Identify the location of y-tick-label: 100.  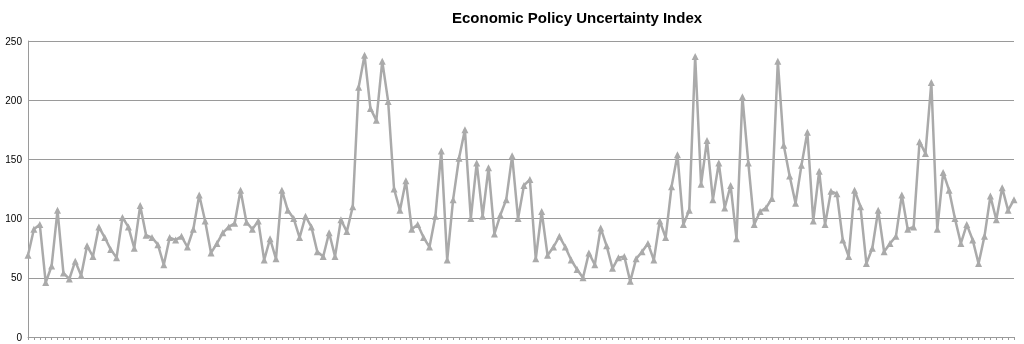
(14, 219).